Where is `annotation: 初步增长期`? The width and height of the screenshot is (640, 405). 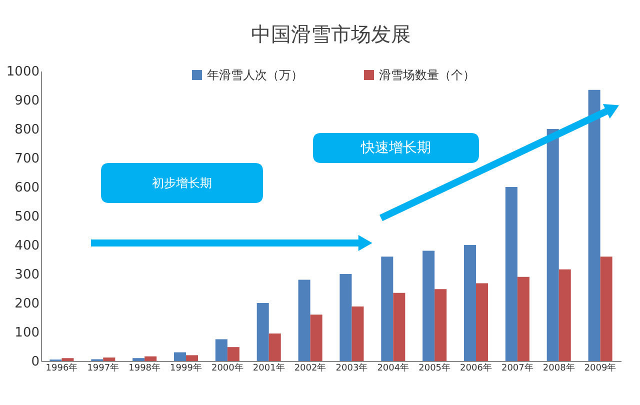 annotation: 初步增长期 is located at coordinates (182, 183).